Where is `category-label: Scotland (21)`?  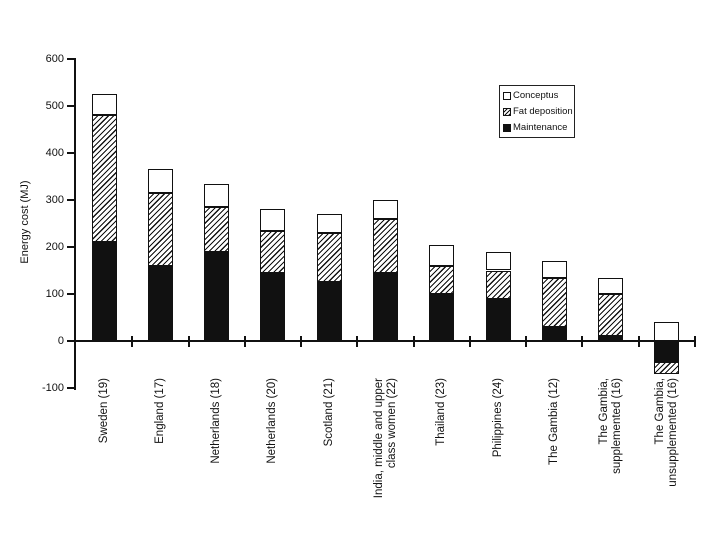 category-label: Scotland (21) is located at coordinates (328, 412).